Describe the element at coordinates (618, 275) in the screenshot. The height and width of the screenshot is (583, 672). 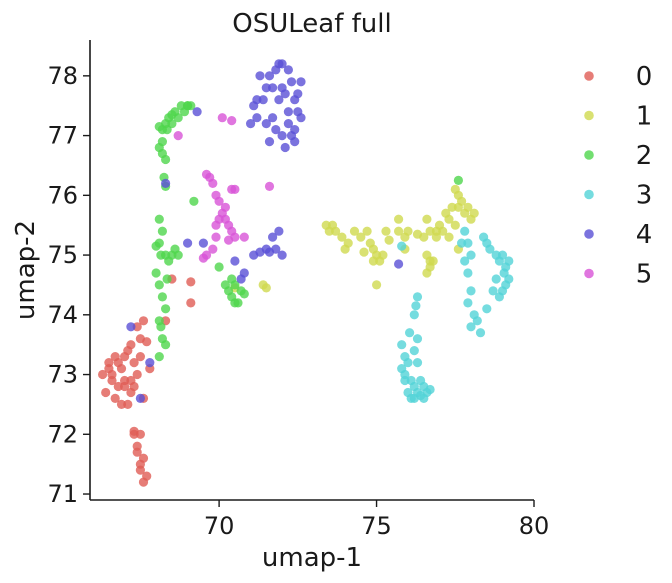
I see `legend-item: 5` at that location.